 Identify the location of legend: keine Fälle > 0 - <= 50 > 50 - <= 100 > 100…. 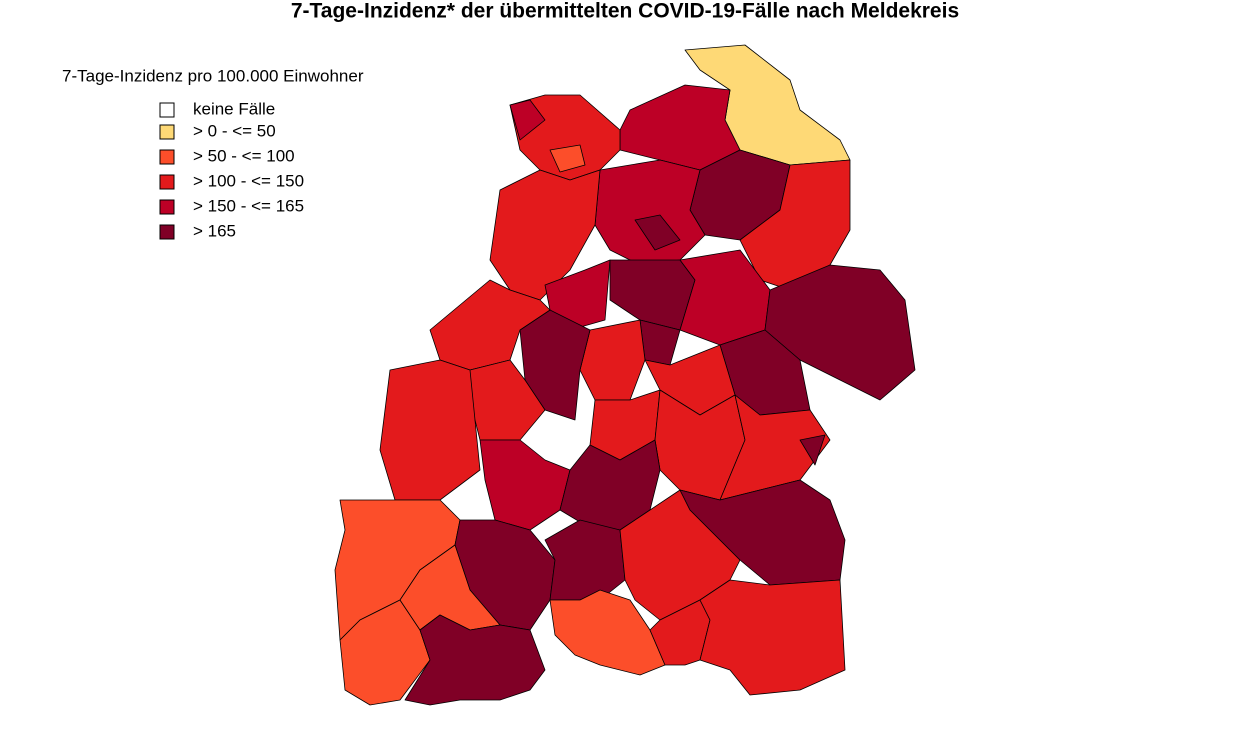
(231, 169).